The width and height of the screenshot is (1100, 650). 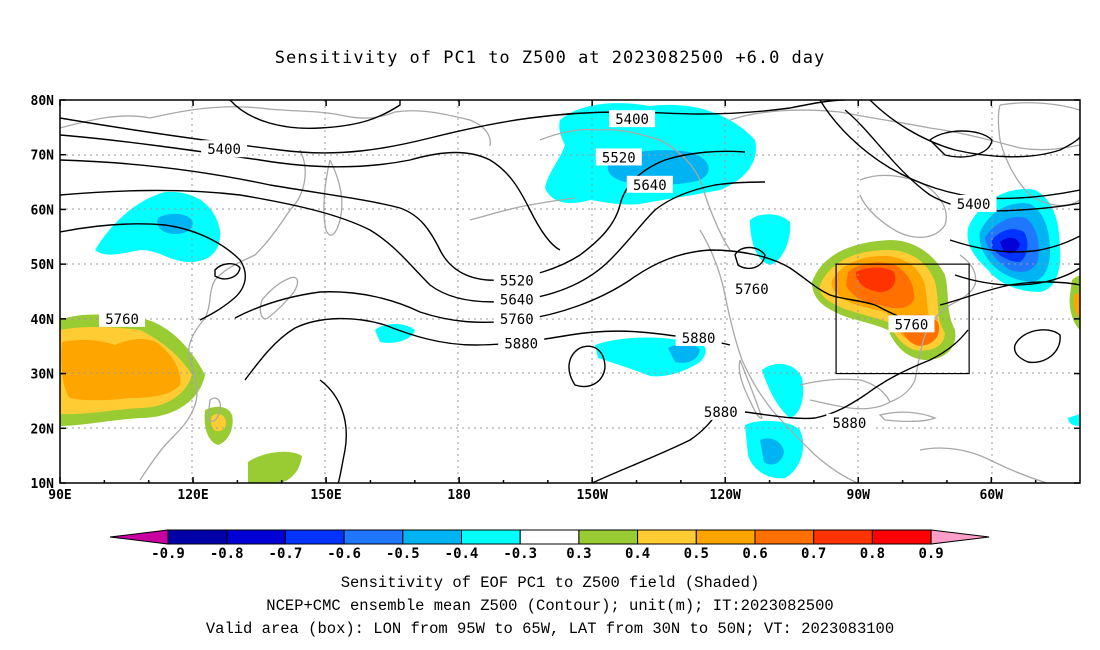 What do you see at coordinates (227, 271) in the screenshot?
I see `contour-closed-asia` at bounding box center [227, 271].